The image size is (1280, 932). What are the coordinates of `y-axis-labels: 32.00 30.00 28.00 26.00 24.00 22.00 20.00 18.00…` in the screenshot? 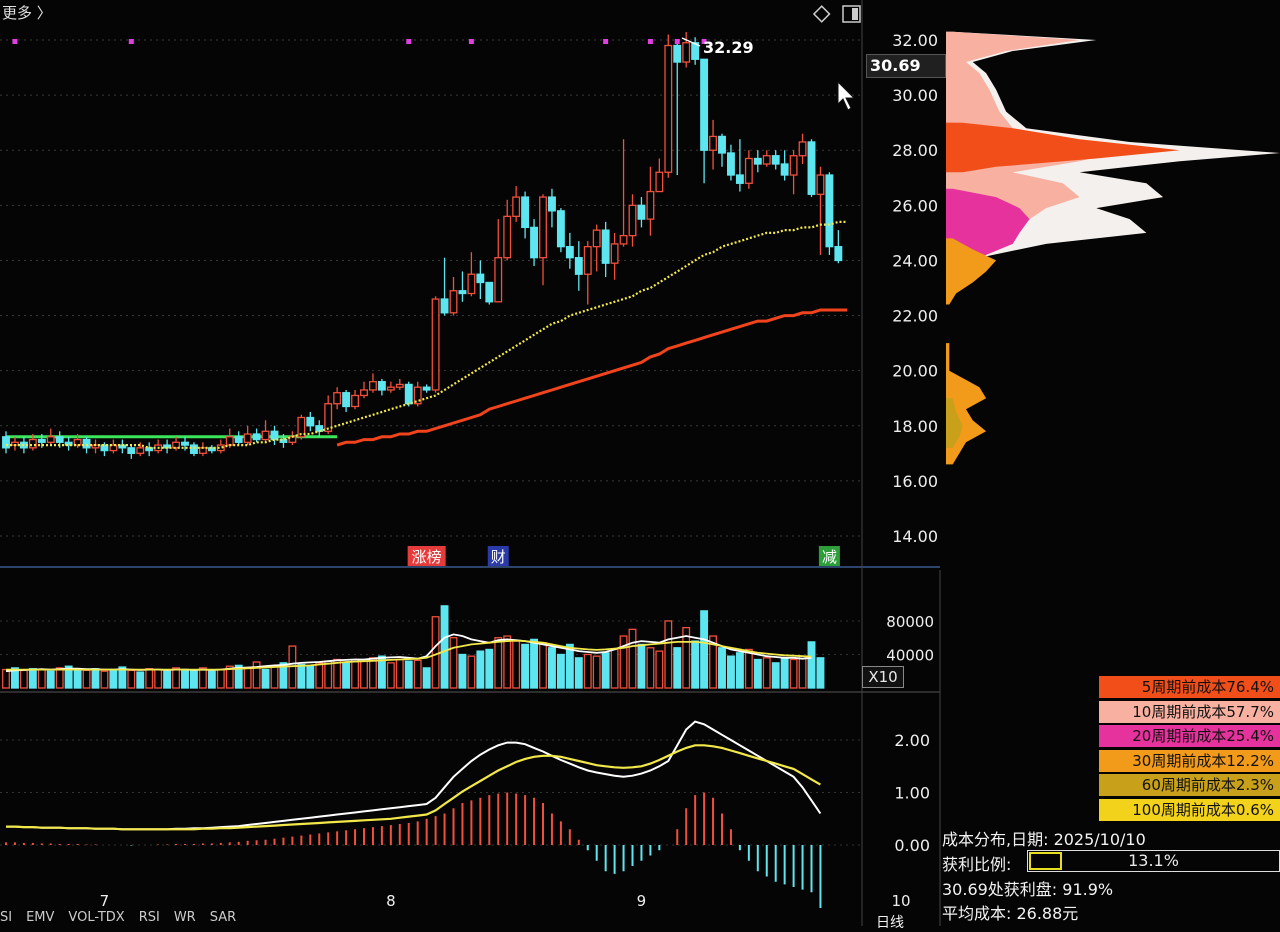 It's located at (912, 443).